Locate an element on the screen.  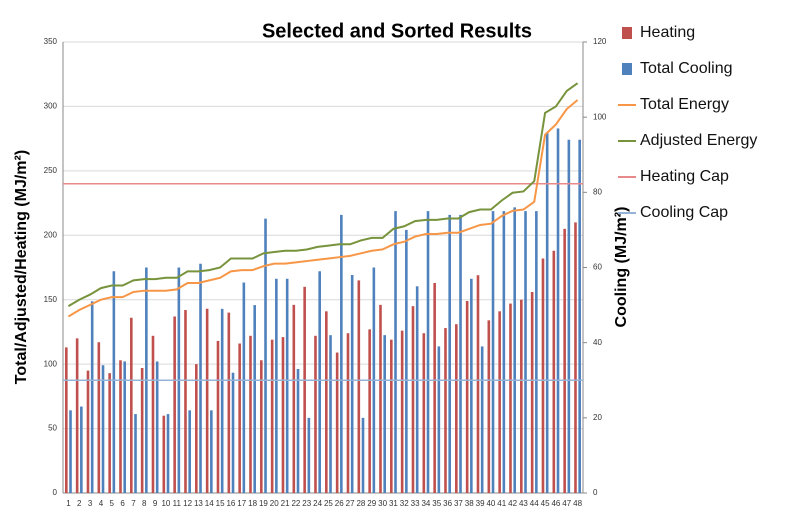
x-tick-label: 44 is located at coordinates (534, 503).